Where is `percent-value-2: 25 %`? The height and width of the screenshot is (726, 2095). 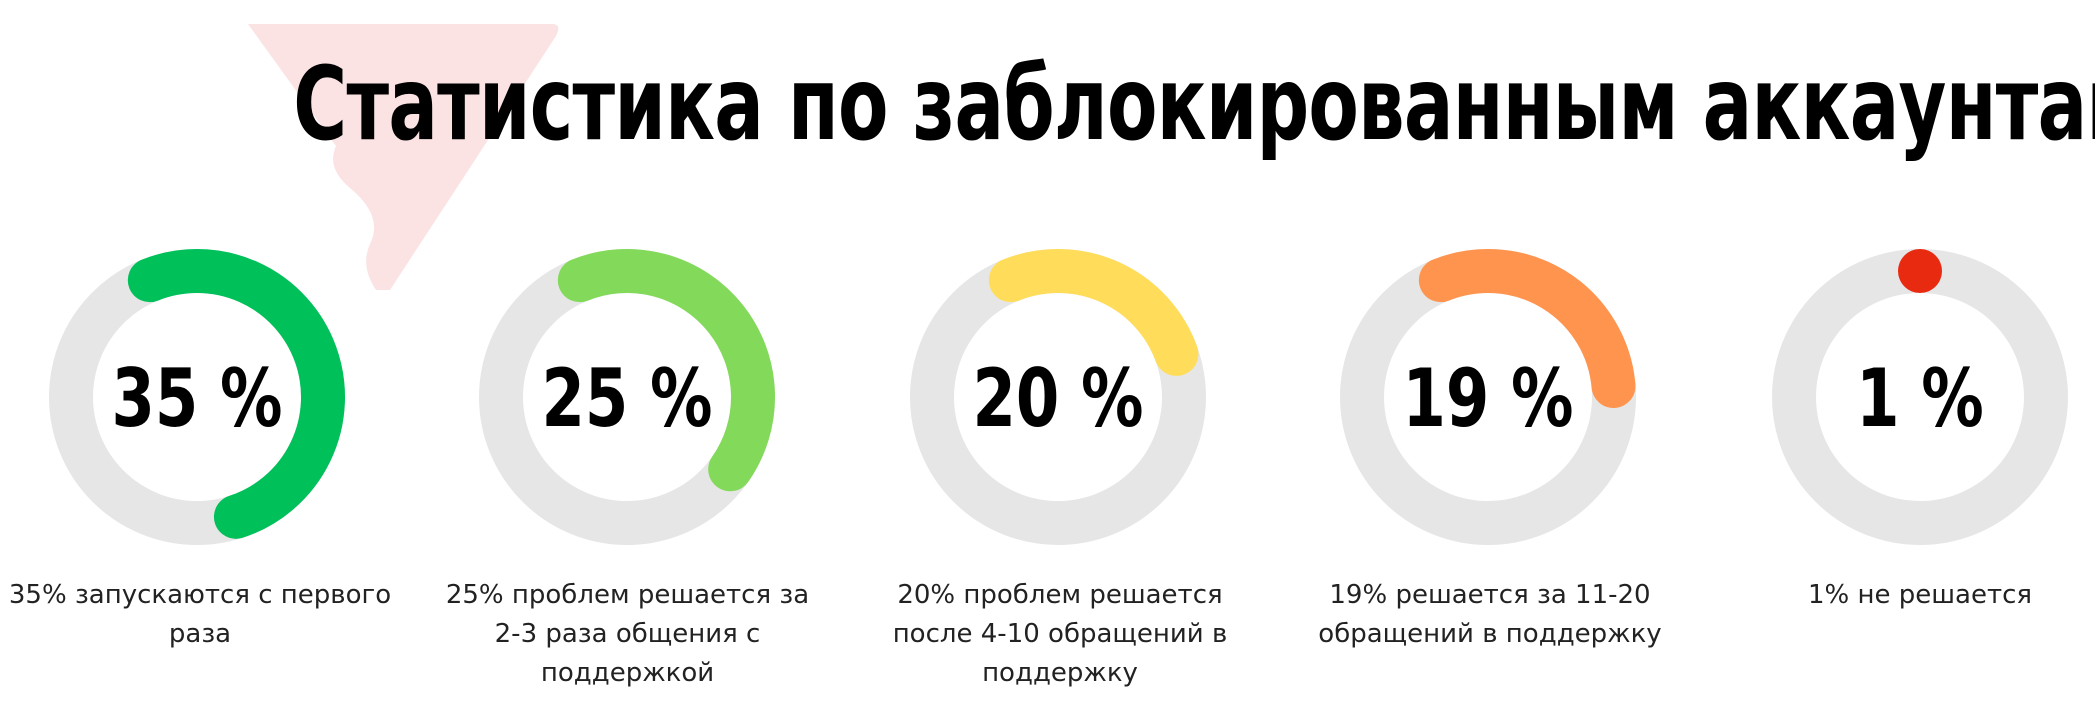 percent-value-2: 25 % is located at coordinates (626, 398).